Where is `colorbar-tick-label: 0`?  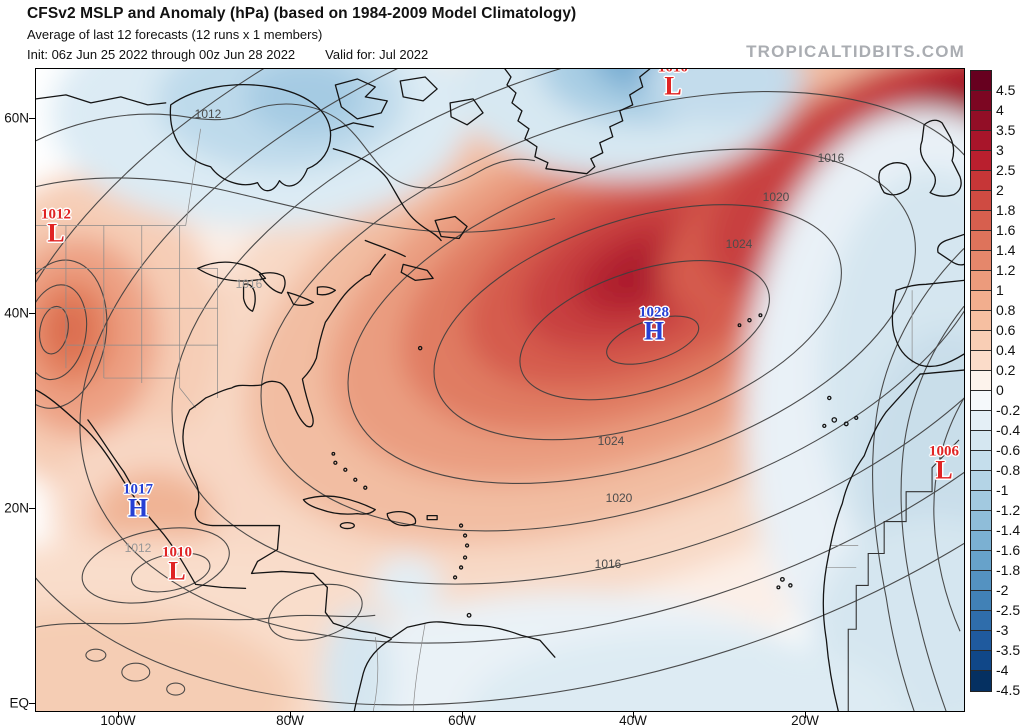 colorbar-tick-label: 0 is located at coordinates (1000, 390).